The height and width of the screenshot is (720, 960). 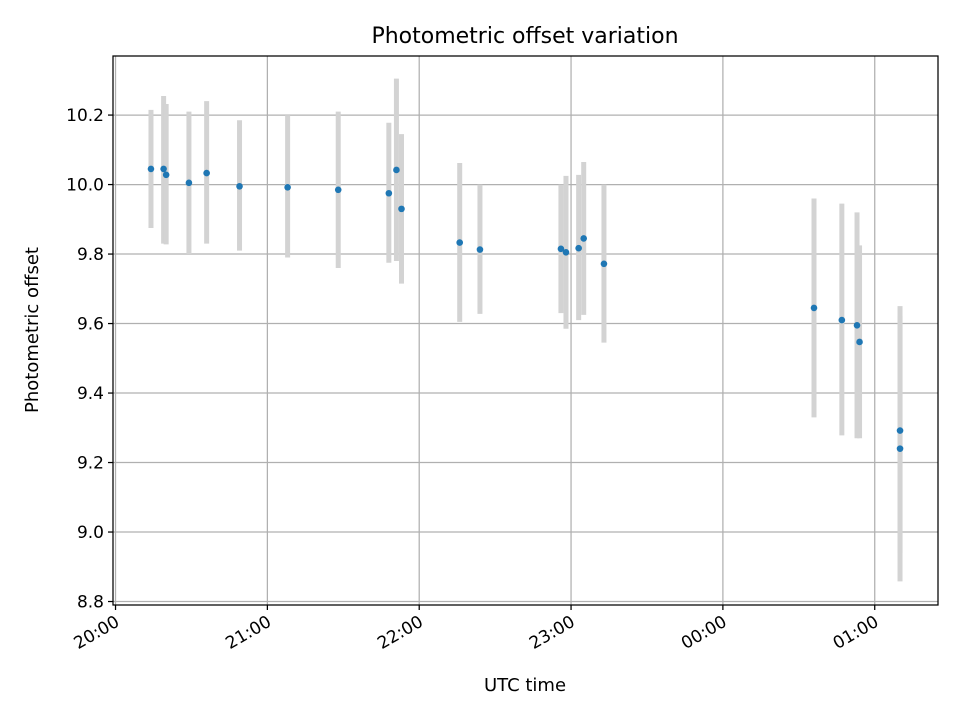 What do you see at coordinates (90, 394) in the screenshot?
I see `y-tick-label: 9.4` at bounding box center [90, 394].